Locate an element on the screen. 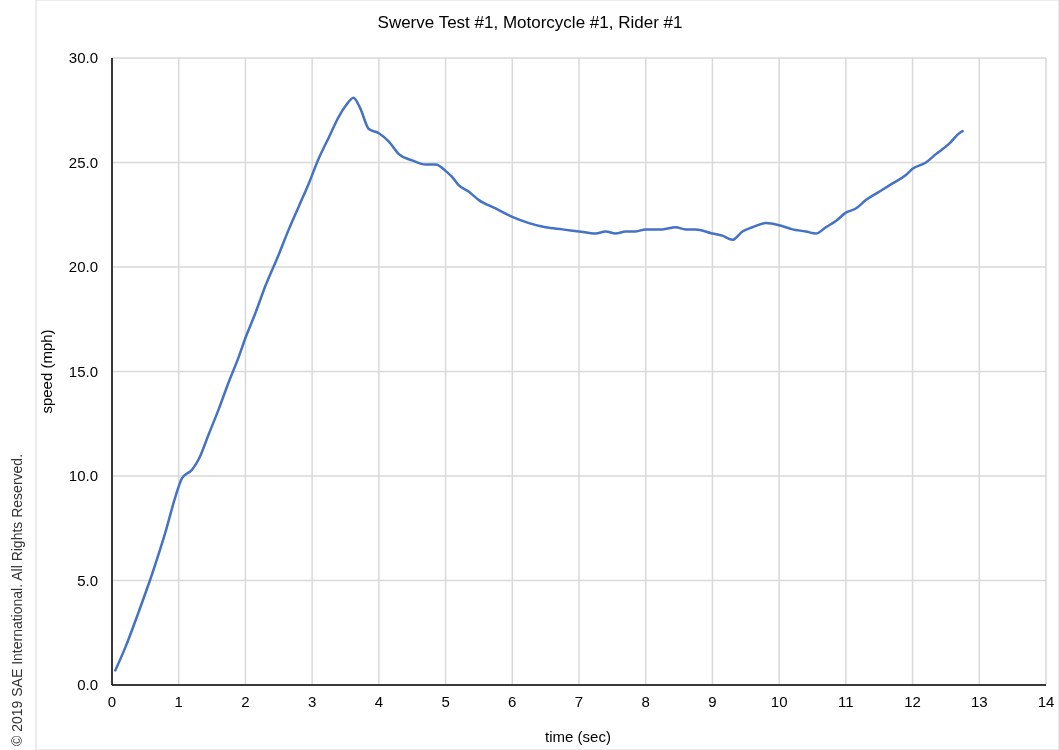 Image resolution: width=1059 pixels, height=750 pixels. x-tick-label: 10 is located at coordinates (779, 701).